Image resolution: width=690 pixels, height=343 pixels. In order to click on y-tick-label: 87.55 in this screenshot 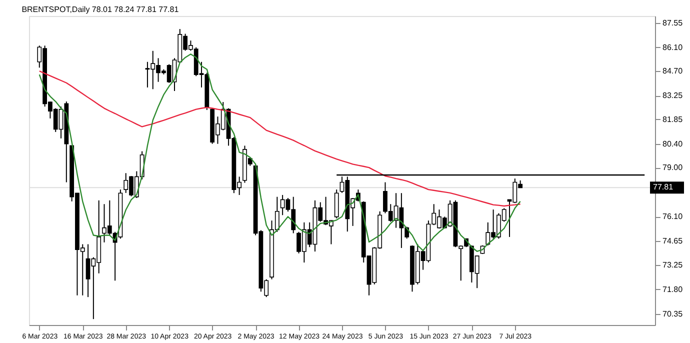, I will do `click(673, 23)`.